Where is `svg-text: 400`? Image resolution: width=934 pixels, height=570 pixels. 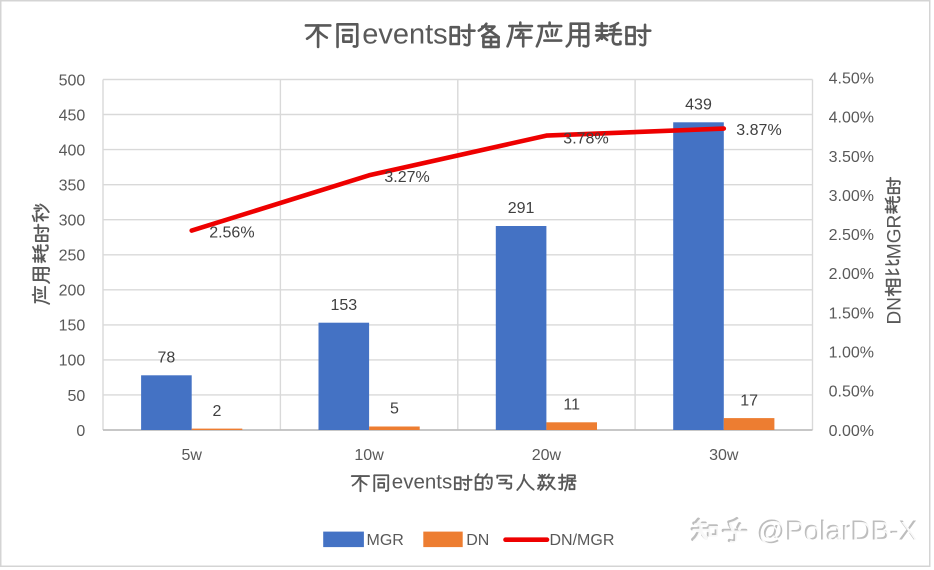
svg-text: 400 is located at coordinates (72, 150).